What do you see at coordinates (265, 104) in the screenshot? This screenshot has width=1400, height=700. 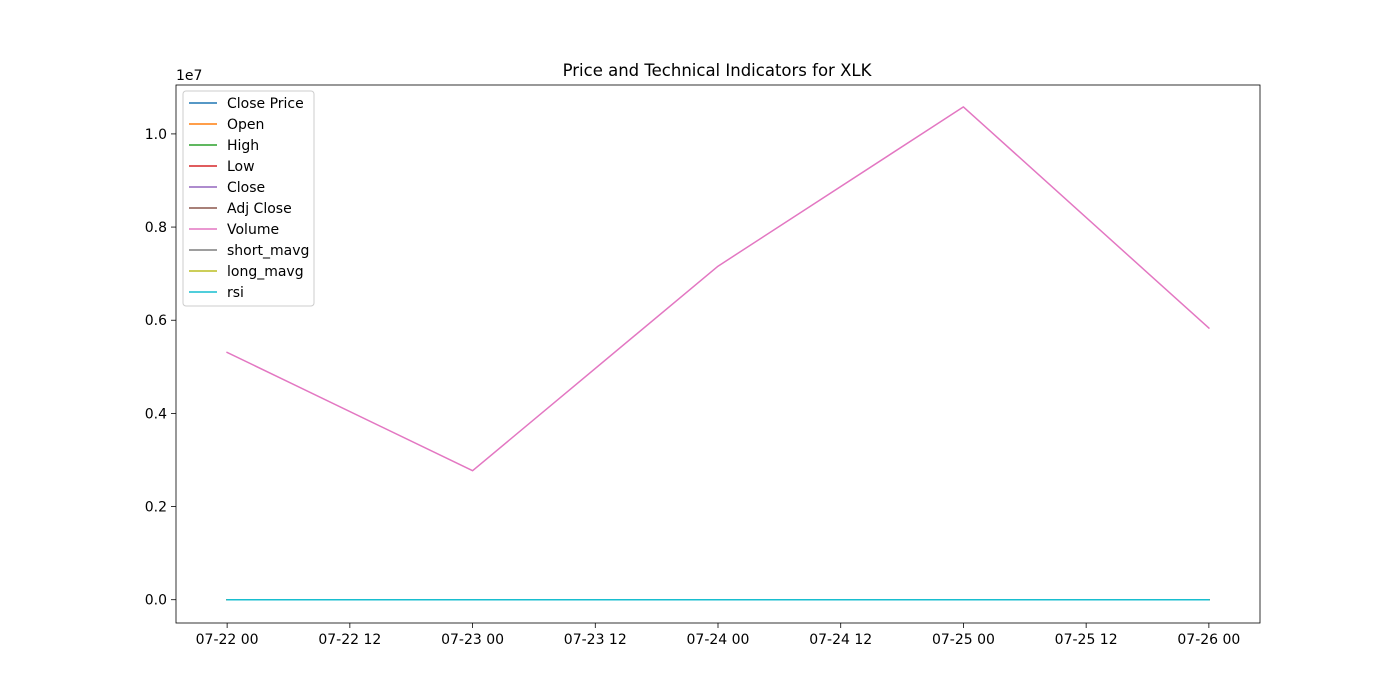 I see `legend-label-close-price: Close Price` at bounding box center [265, 104].